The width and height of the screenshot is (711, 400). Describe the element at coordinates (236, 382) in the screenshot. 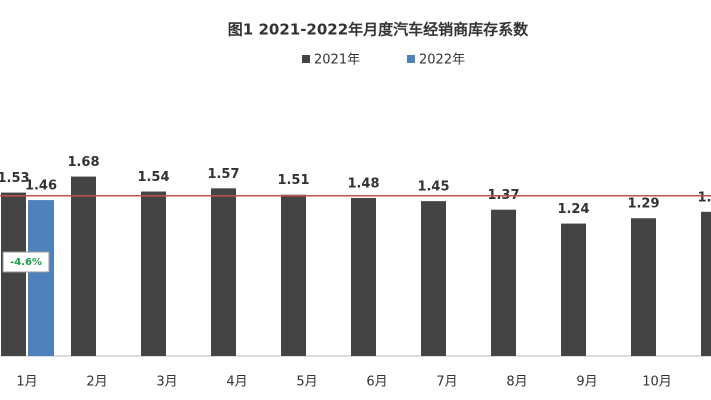

I see `x-tick-label: 4月` at that location.